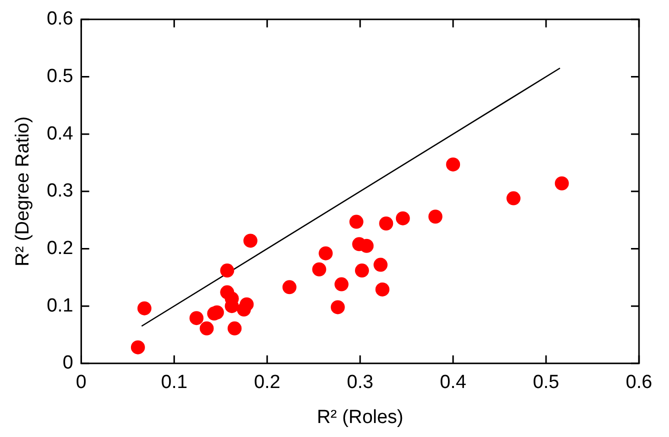 The image size is (669, 437). Describe the element at coordinates (60, 191) in the screenshot. I see `y-tick-label: 0.3` at that location.